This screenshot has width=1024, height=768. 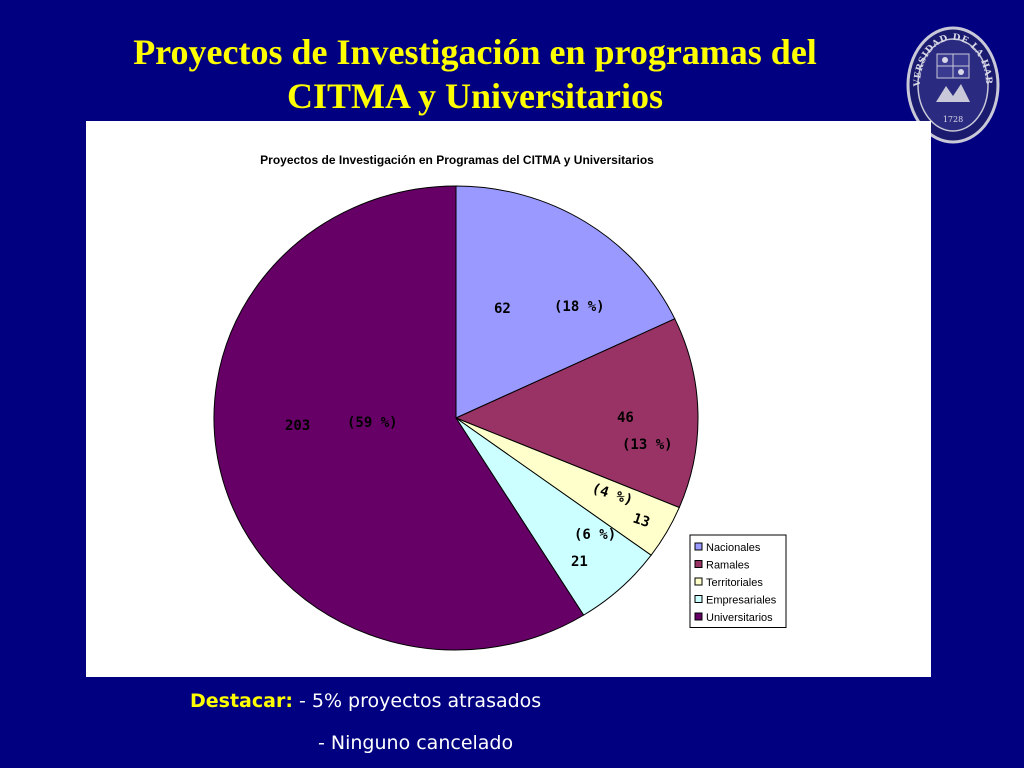 What do you see at coordinates (698, 599) in the screenshot?
I see `legend-swatch-empresariales` at bounding box center [698, 599].